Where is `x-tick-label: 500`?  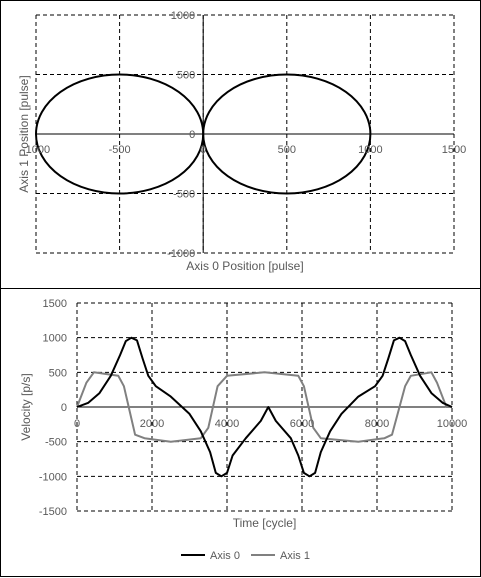
x-tick-label: 500 is located at coordinates (287, 150).